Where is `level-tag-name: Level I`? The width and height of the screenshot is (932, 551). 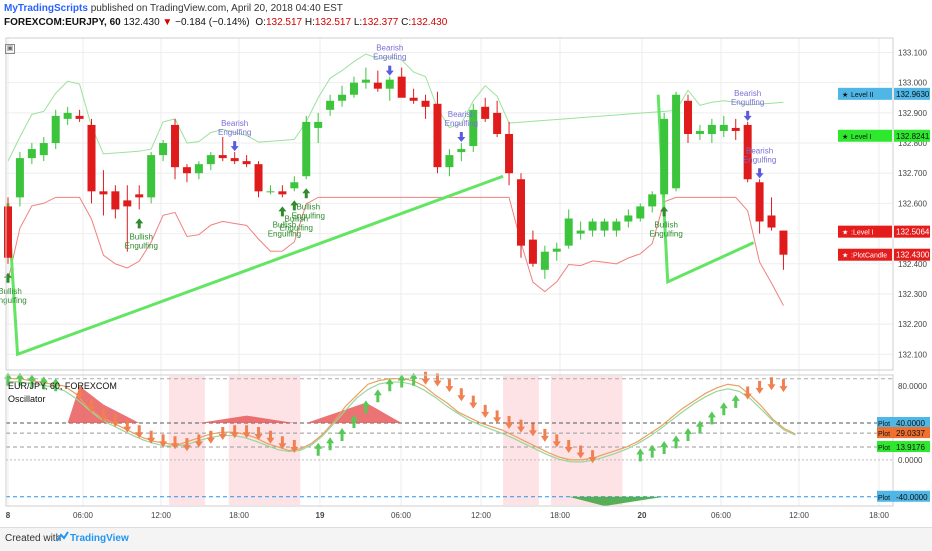
level-tag-name: Level I is located at coordinates (861, 137).